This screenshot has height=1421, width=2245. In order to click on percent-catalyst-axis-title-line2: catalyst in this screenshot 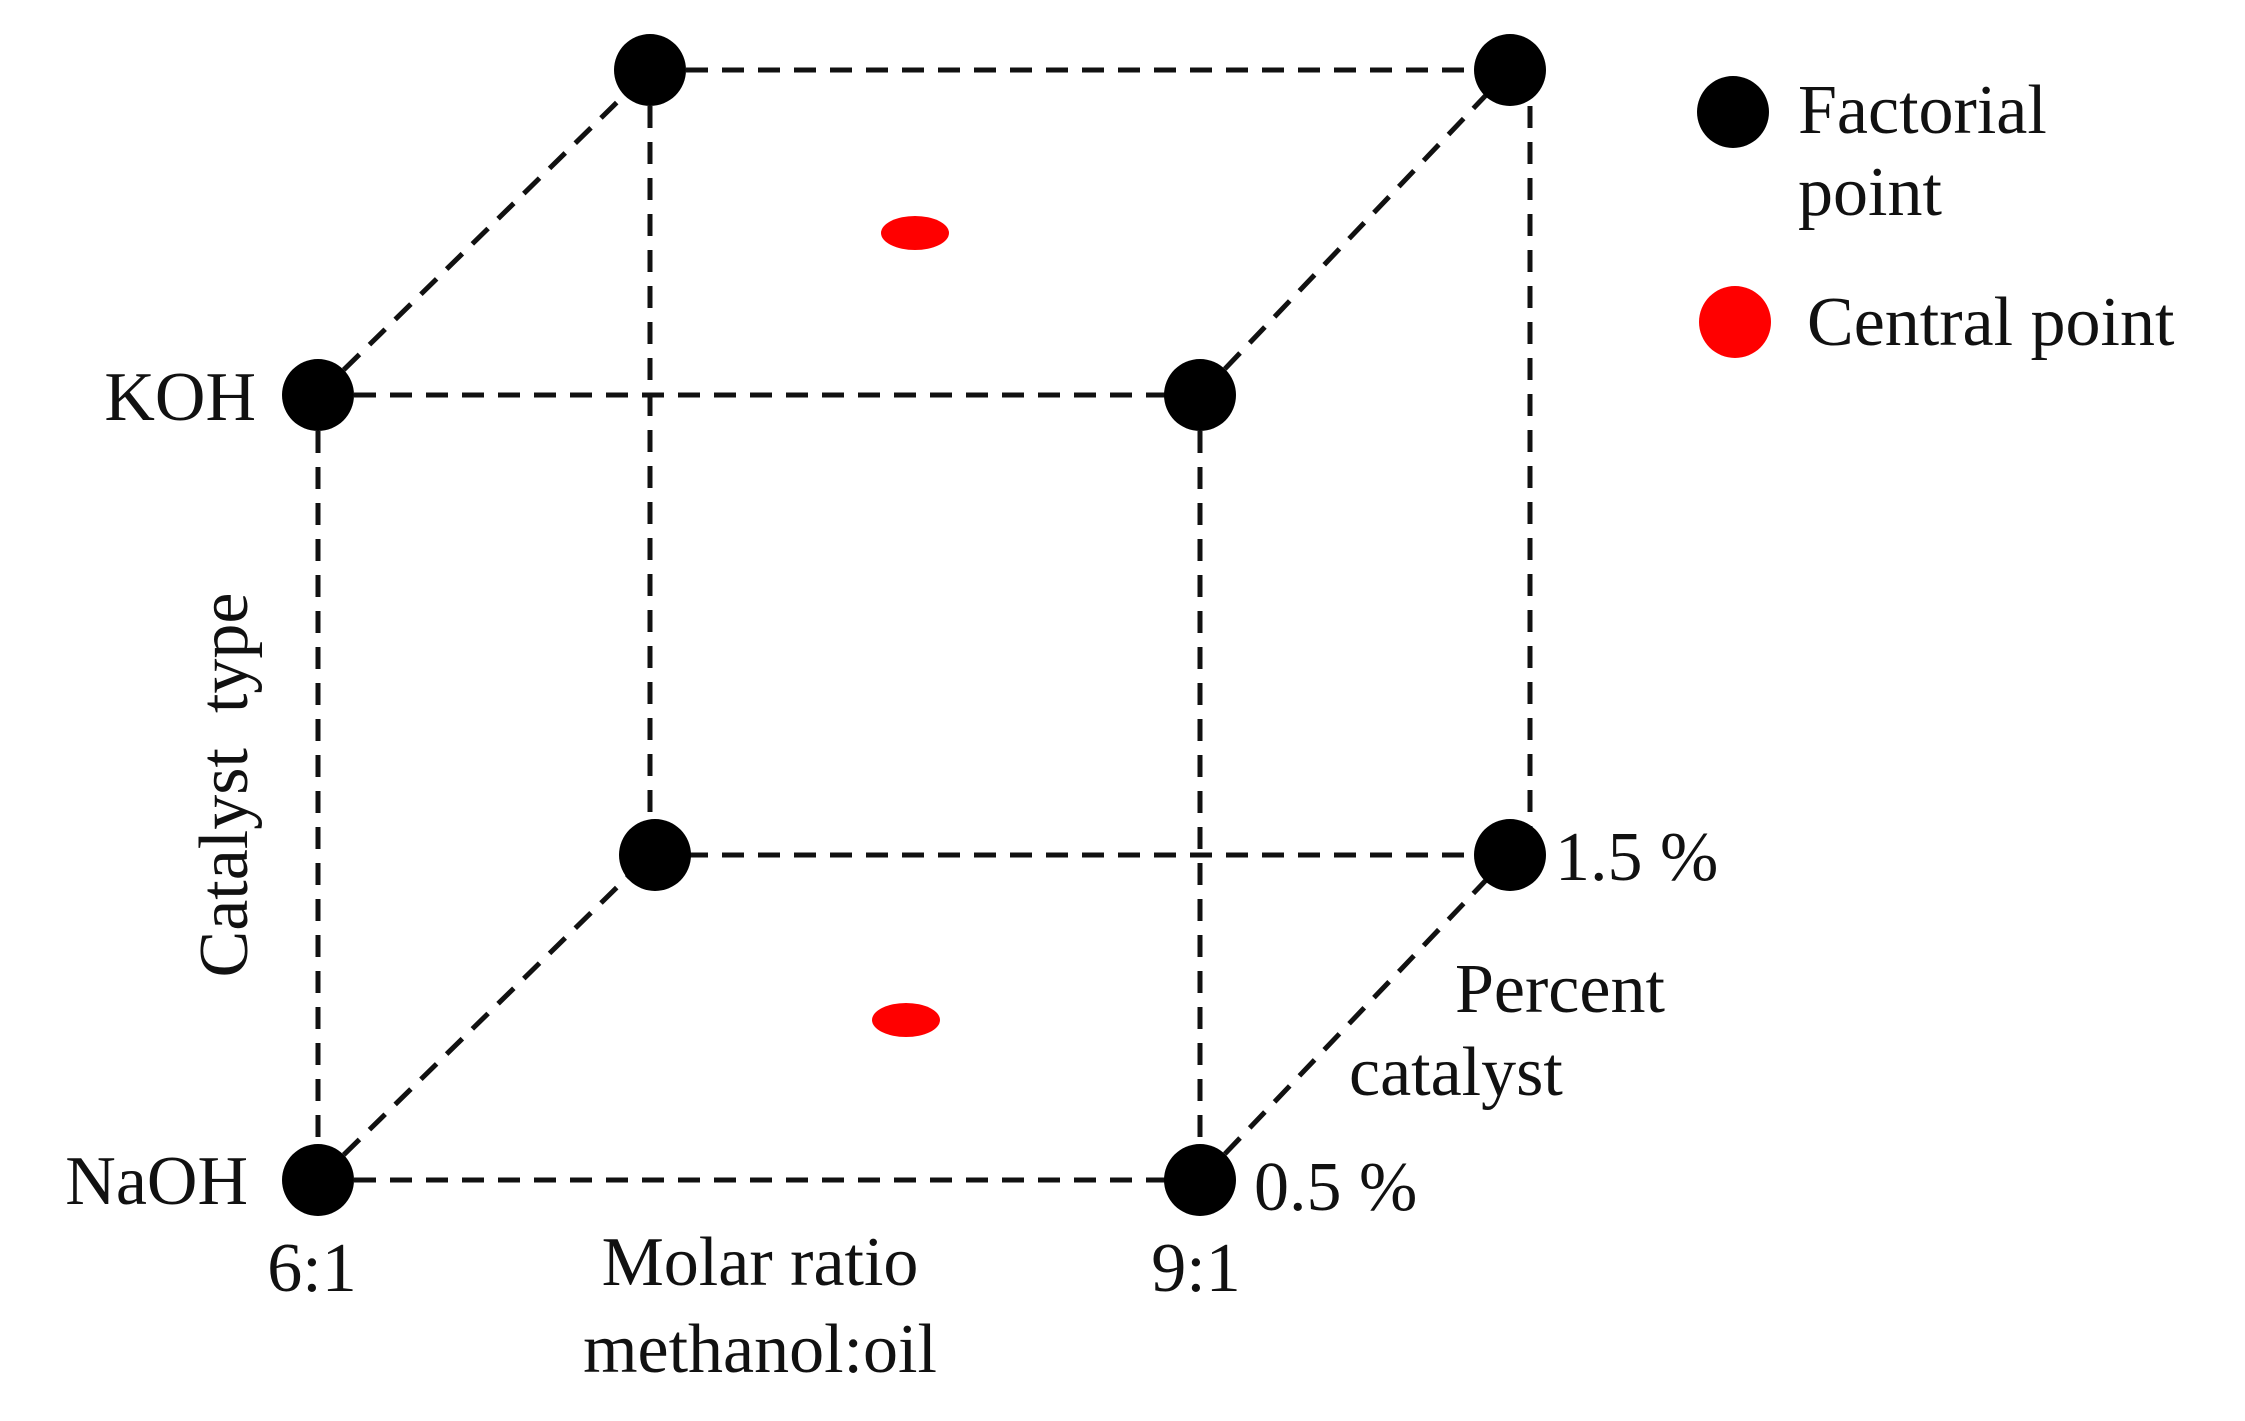, I will do `click(1456, 1072)`.